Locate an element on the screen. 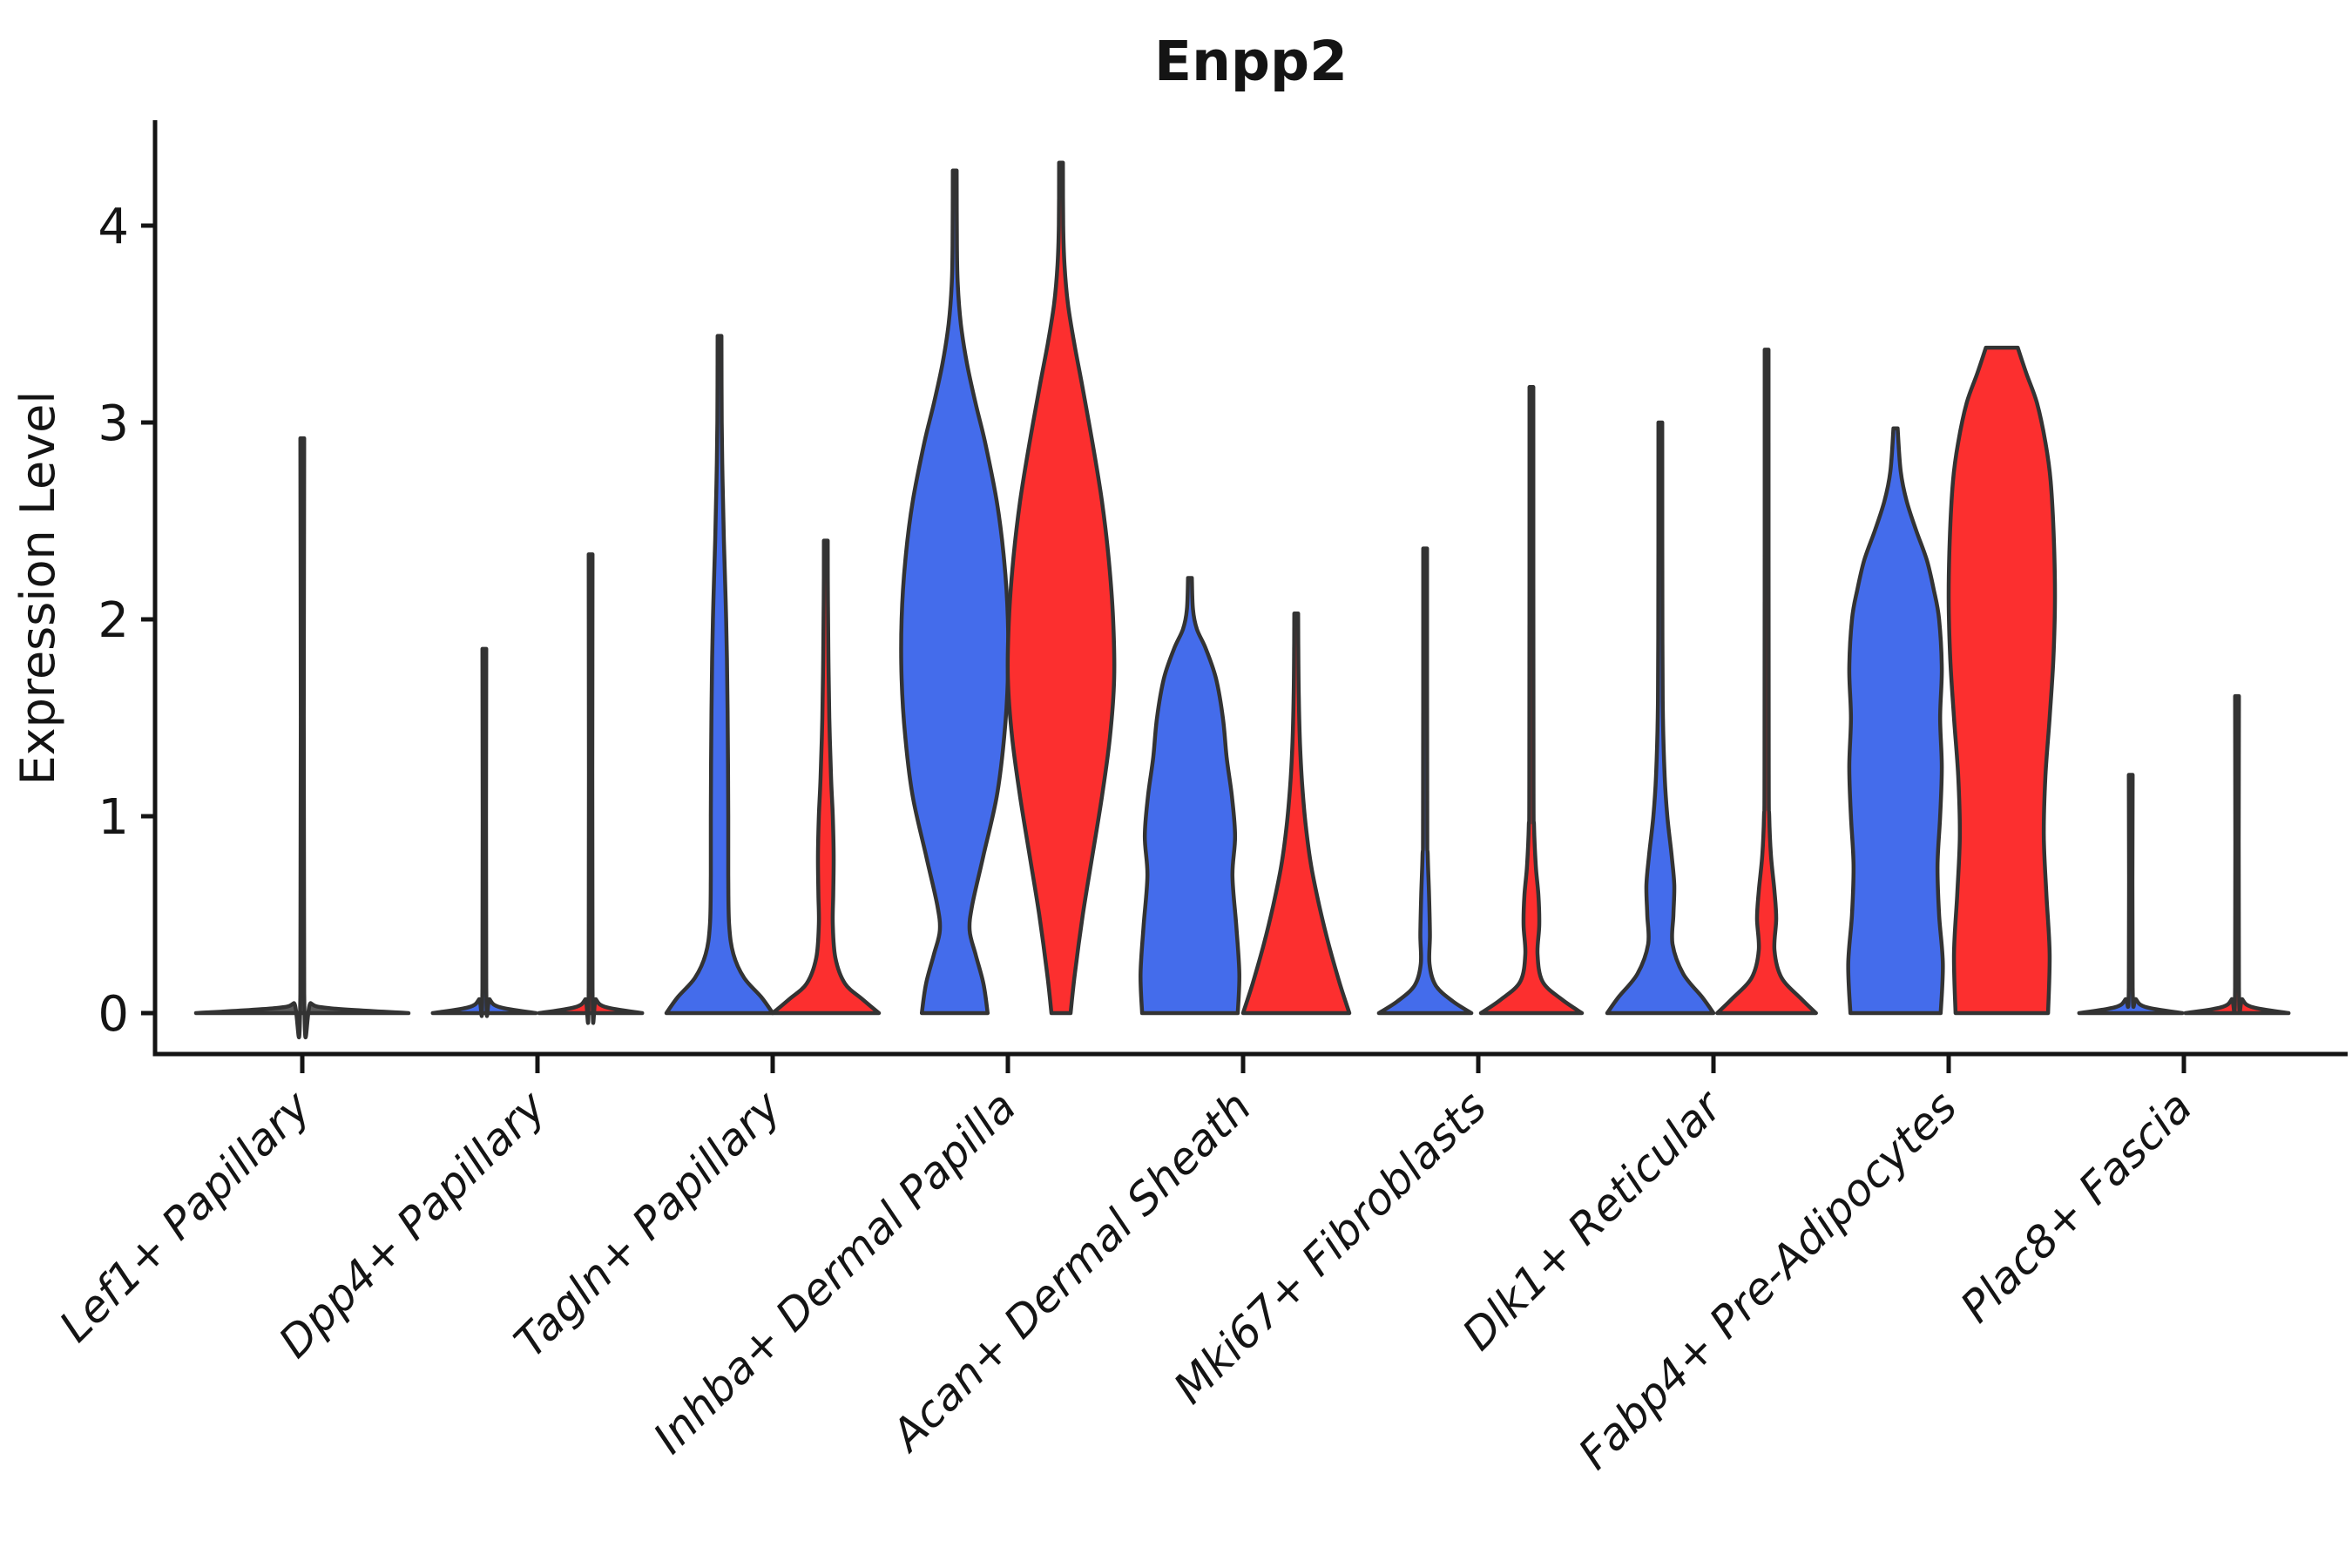 Image resolution: width=2352 pixels, height=1568 pixels. violin-inhba-dermal-papilla-red is located at coordinates (1061, 588).